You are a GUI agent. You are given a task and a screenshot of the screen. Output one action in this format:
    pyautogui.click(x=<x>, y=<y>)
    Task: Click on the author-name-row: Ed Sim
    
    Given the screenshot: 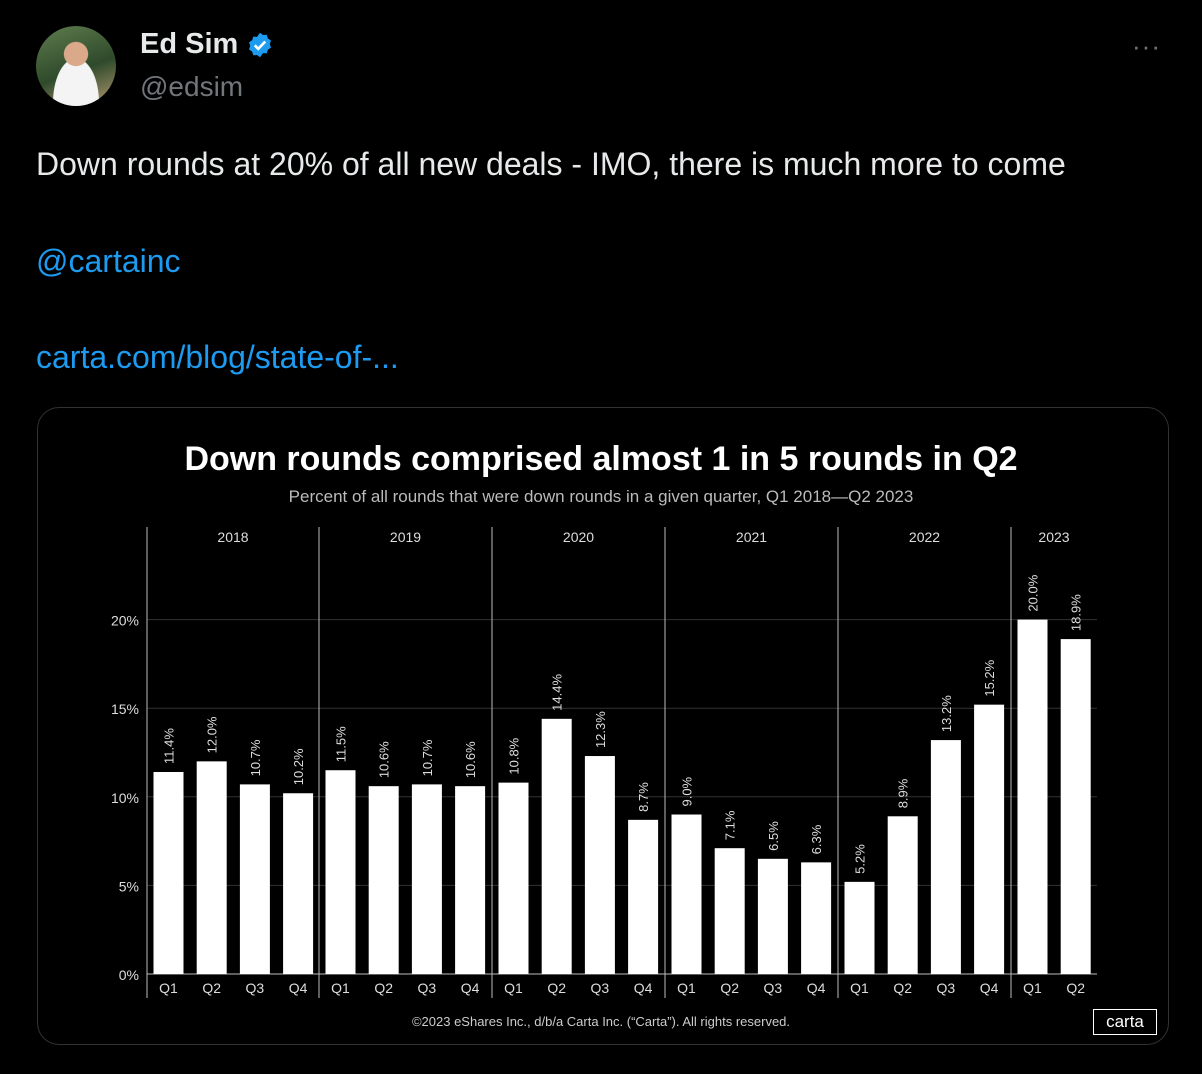 What is the action you would take?
    pyautogui.click(x=207, y=44)
    